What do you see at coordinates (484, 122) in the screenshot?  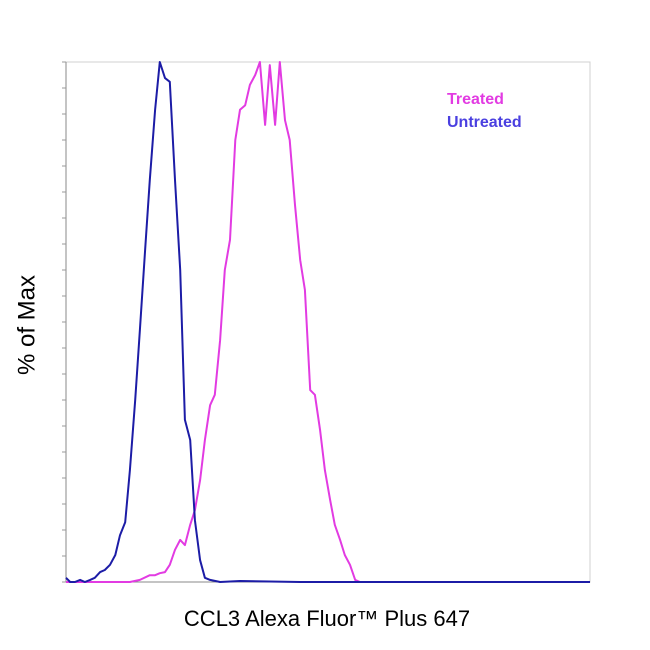 I see `legend-label: Untreated` at bounding box center [484, 122].